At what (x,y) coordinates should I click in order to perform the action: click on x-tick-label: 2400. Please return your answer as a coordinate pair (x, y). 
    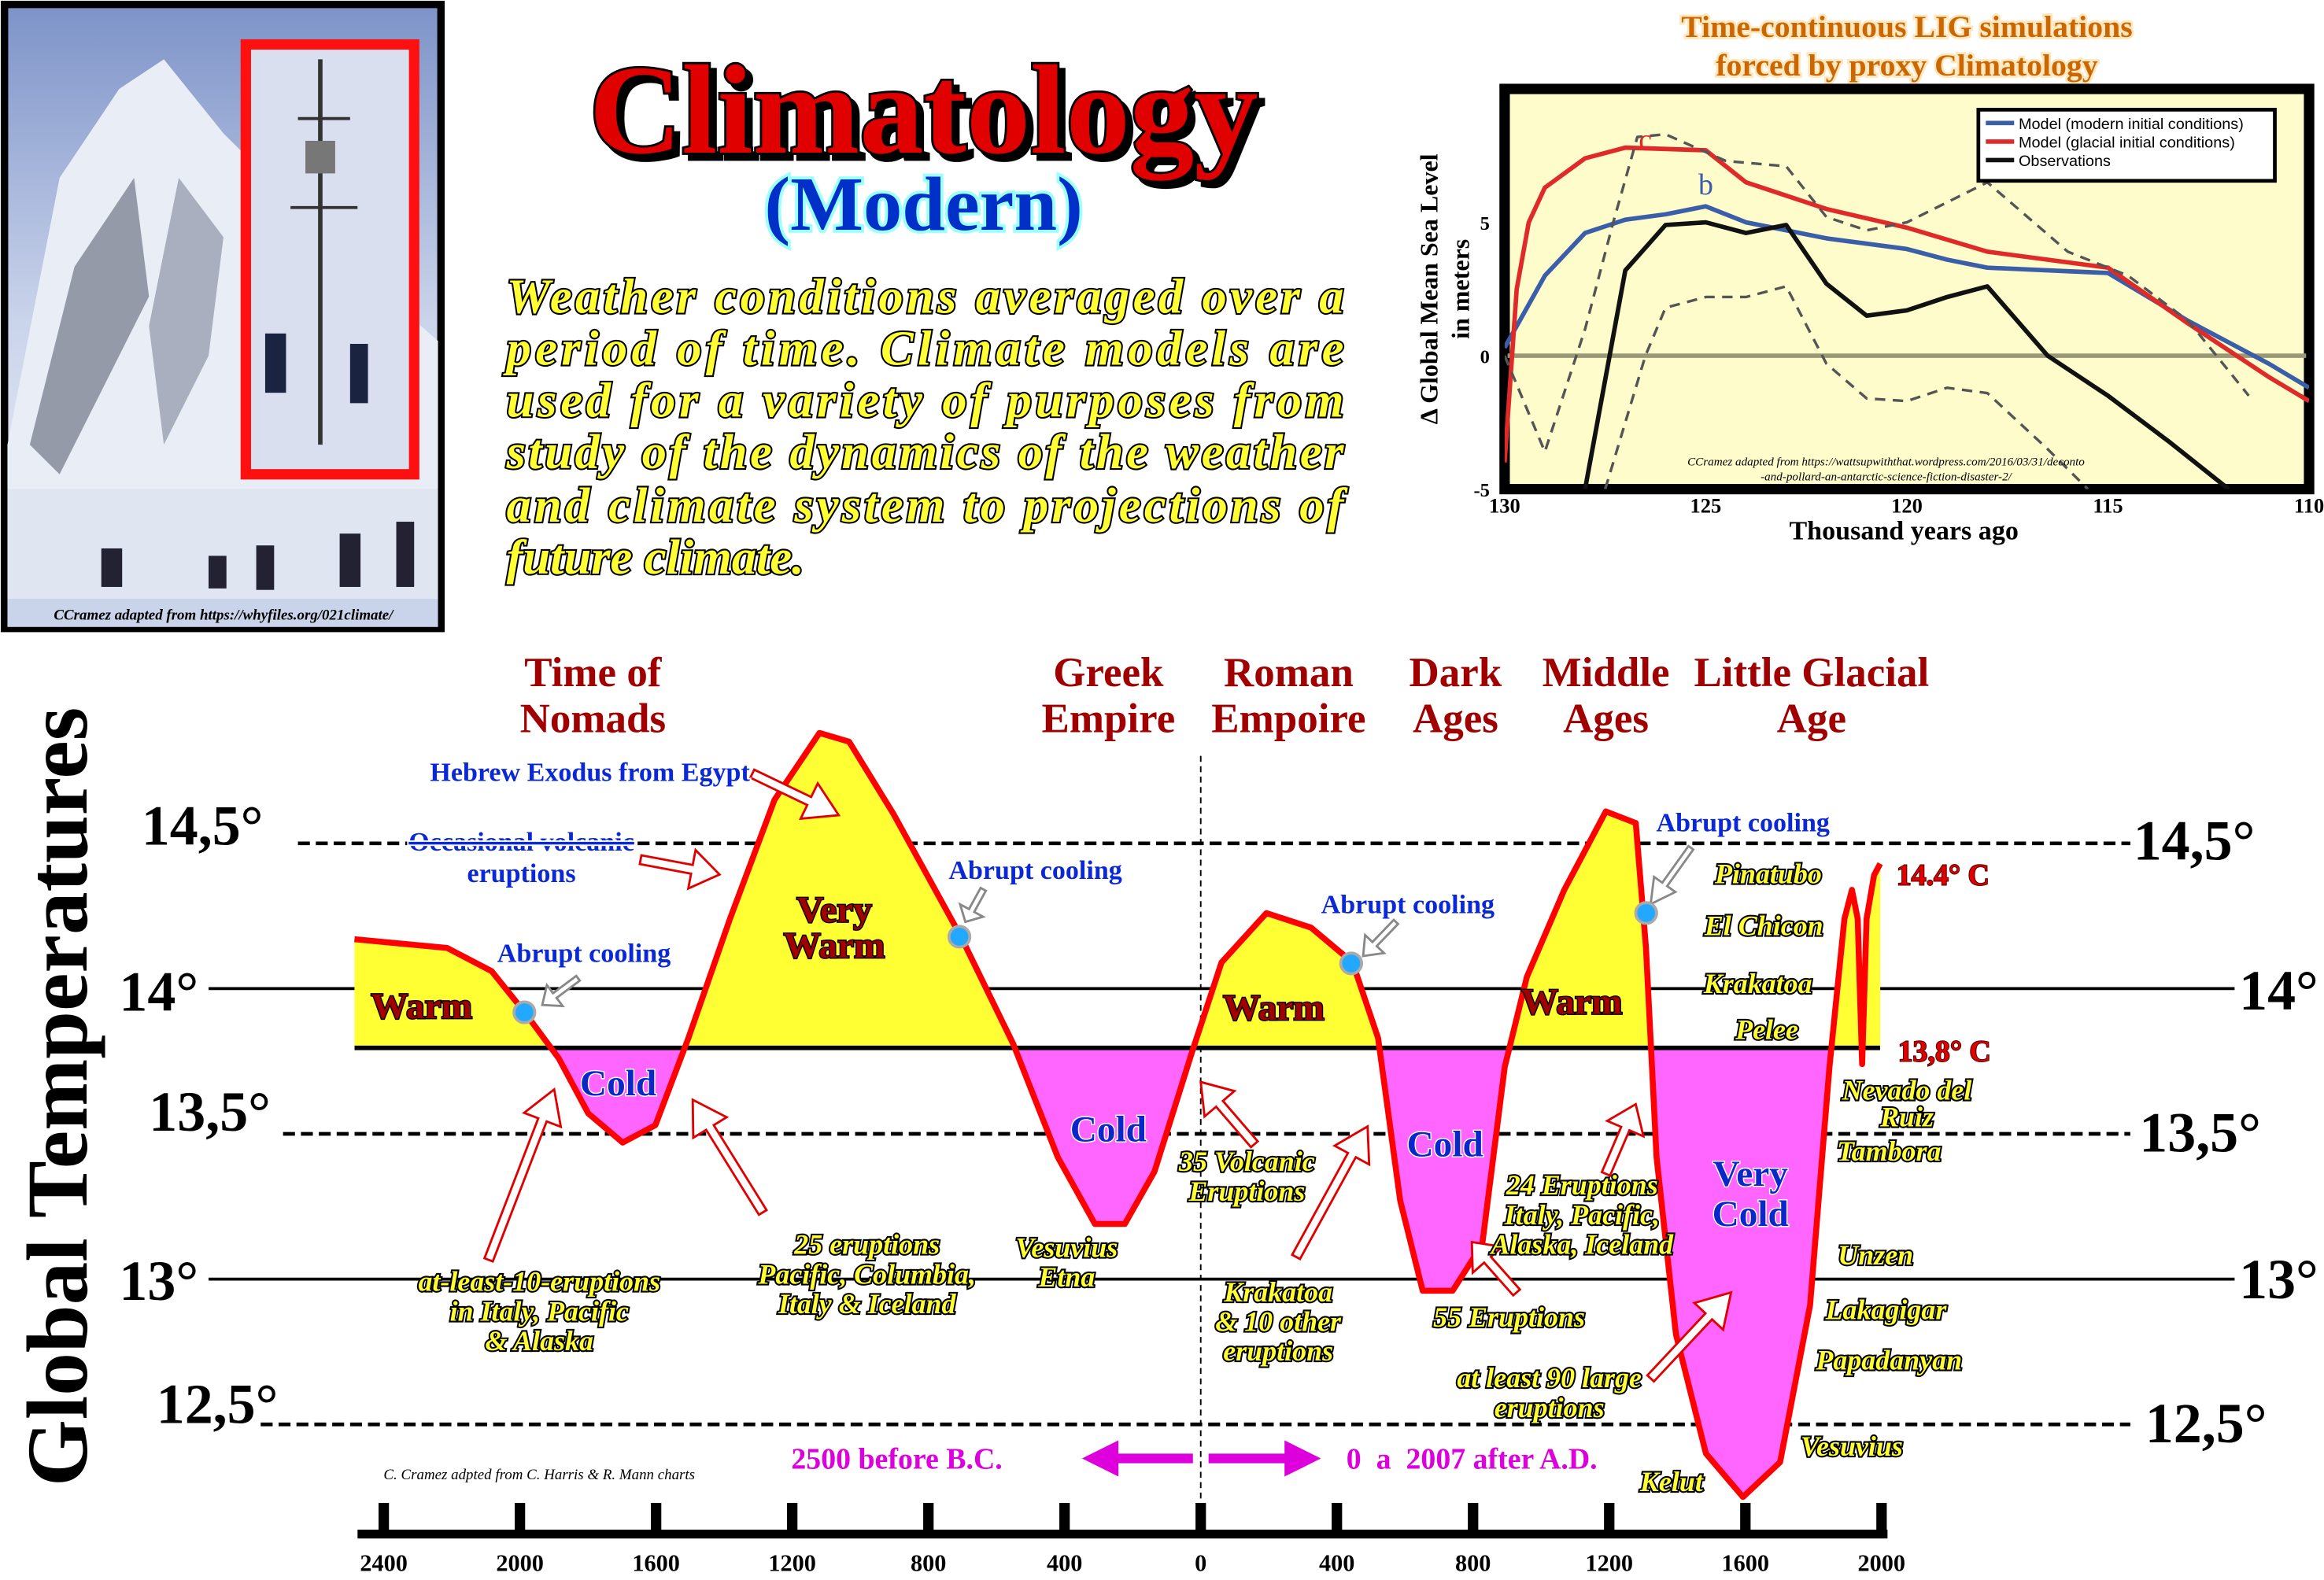
    Looking at the image, I should click on (384, 1563).